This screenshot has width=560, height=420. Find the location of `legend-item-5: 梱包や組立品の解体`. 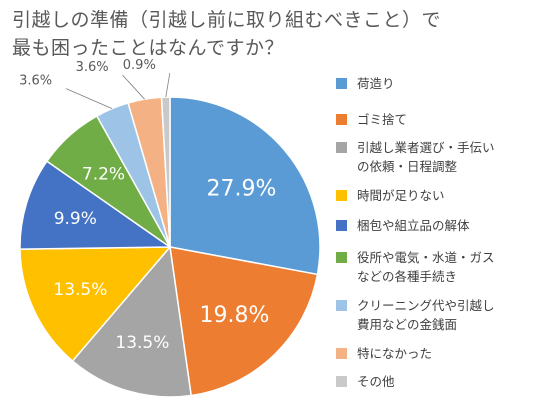

legend-item-5: 梱包や組立品の解体 is located at coordinates (441, 225).